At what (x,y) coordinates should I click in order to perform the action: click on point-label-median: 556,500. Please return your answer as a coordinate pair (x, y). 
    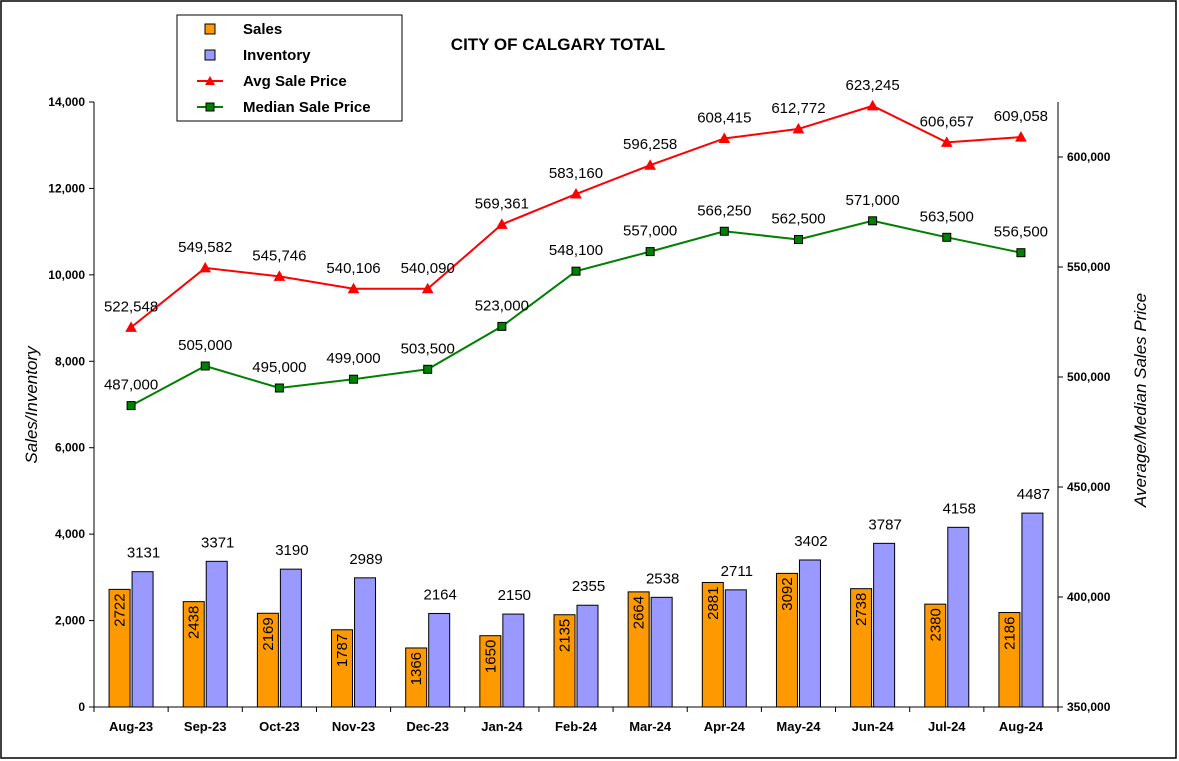
    Looking at the image, I should click on (1021, 232).